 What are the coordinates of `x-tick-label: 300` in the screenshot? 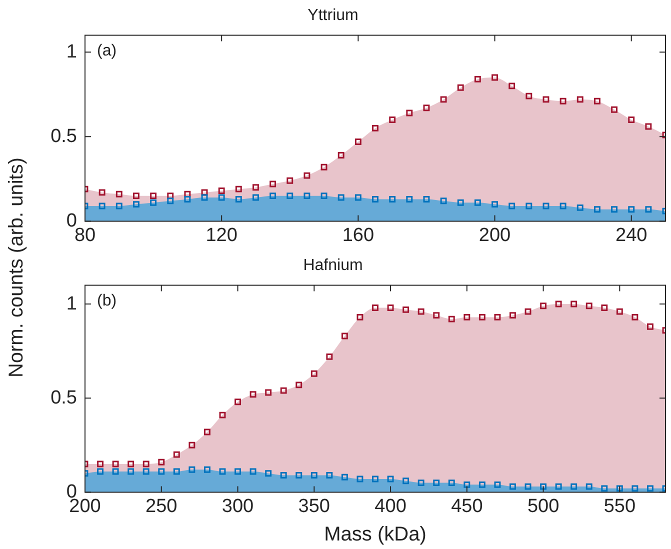 It's located at (238, 506).